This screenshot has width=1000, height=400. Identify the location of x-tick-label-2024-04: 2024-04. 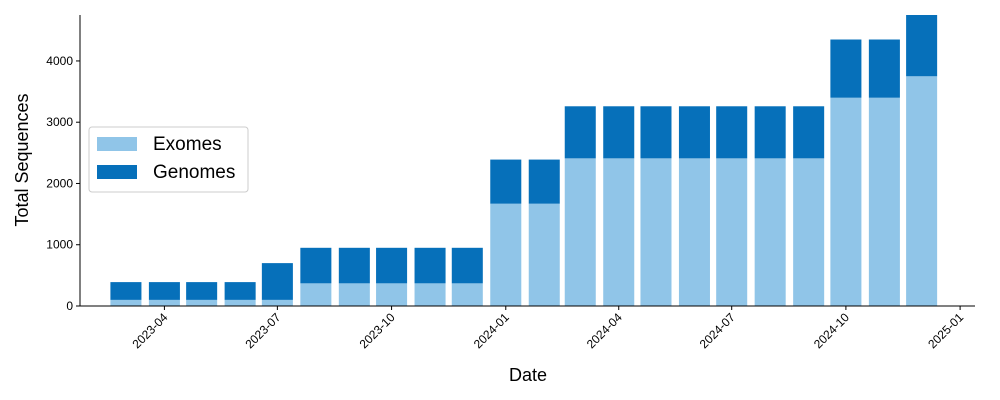
(604, 330).